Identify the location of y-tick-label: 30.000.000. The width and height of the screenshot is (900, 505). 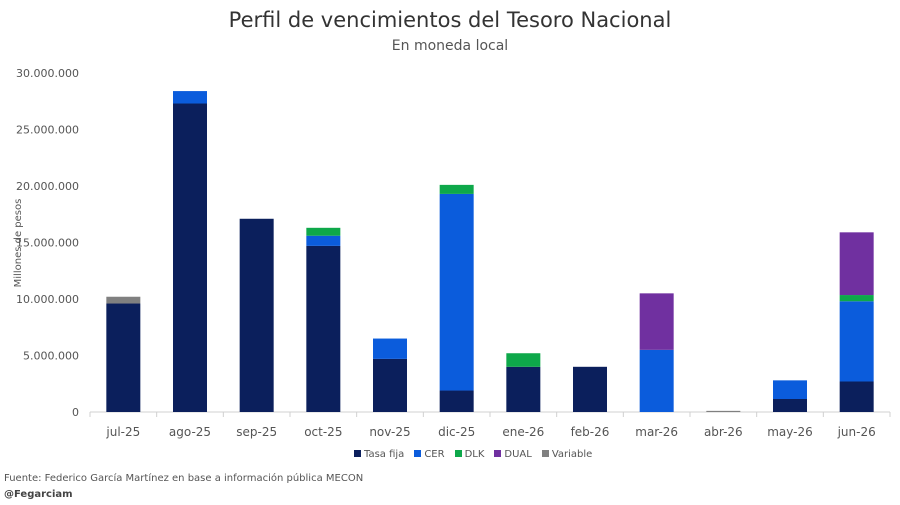
(47, 73).